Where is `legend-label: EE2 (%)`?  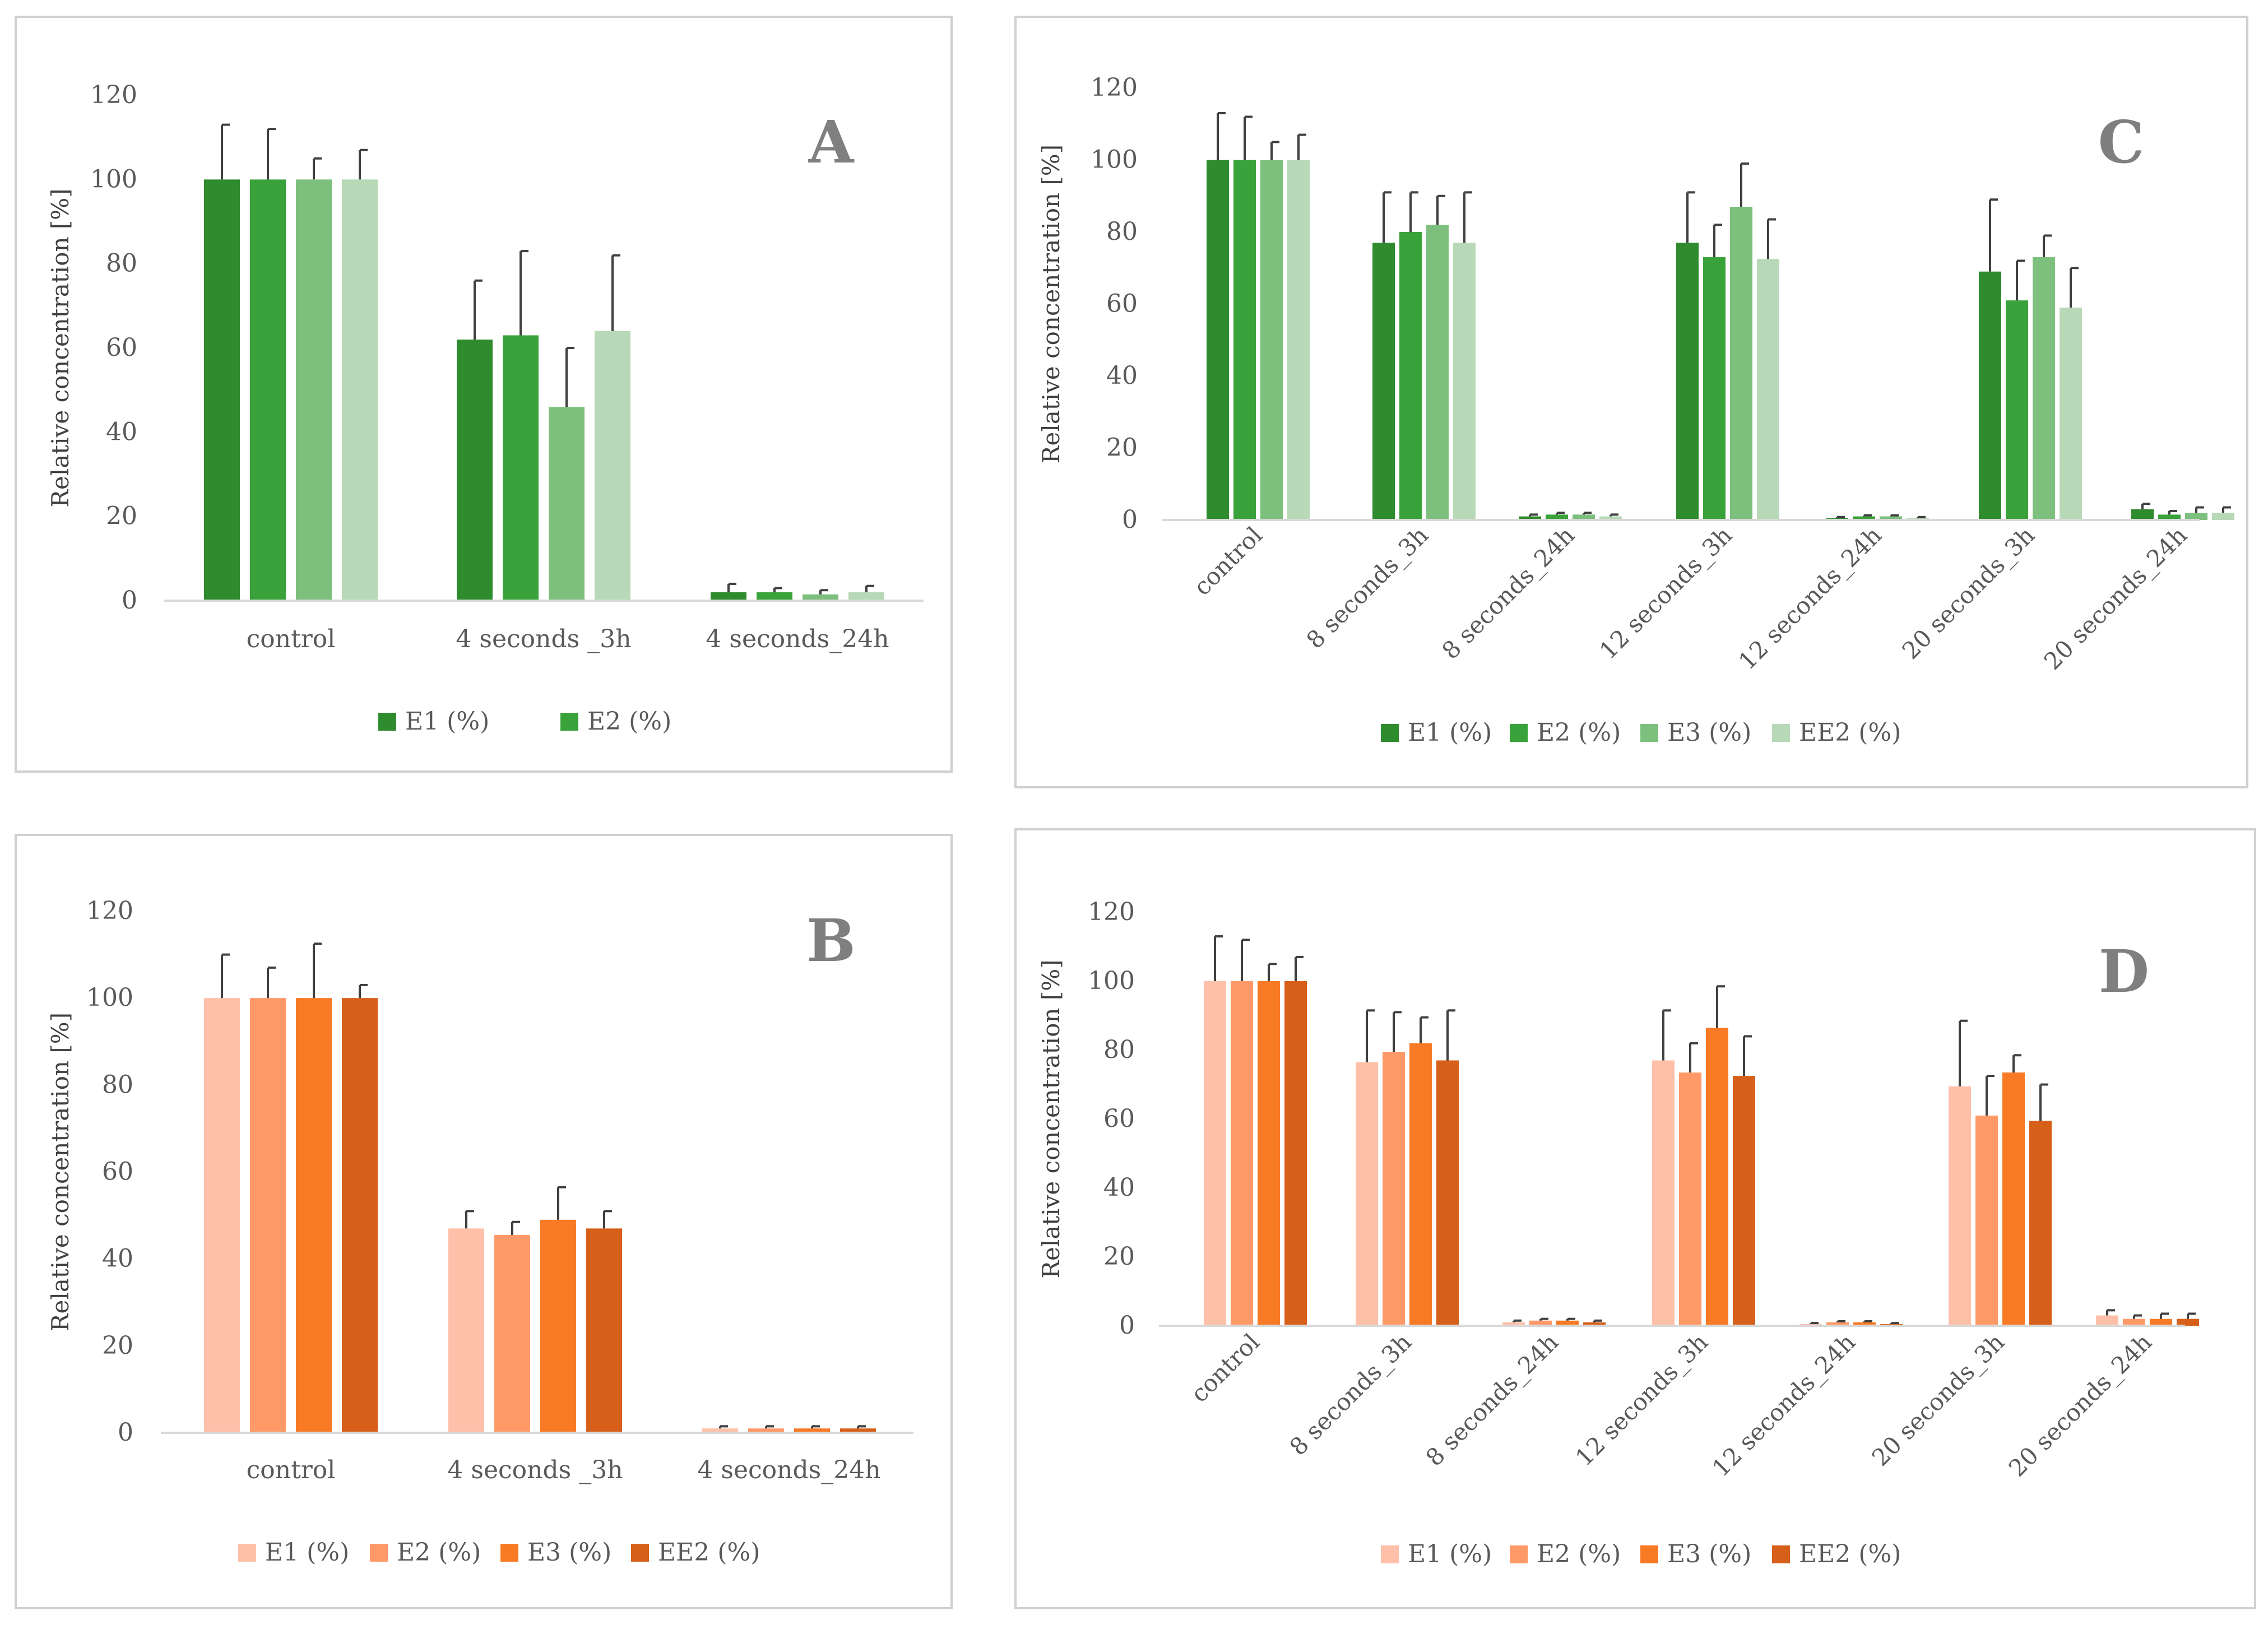
legend-label: EE2 (%) is located at coordinates (709, 1552).